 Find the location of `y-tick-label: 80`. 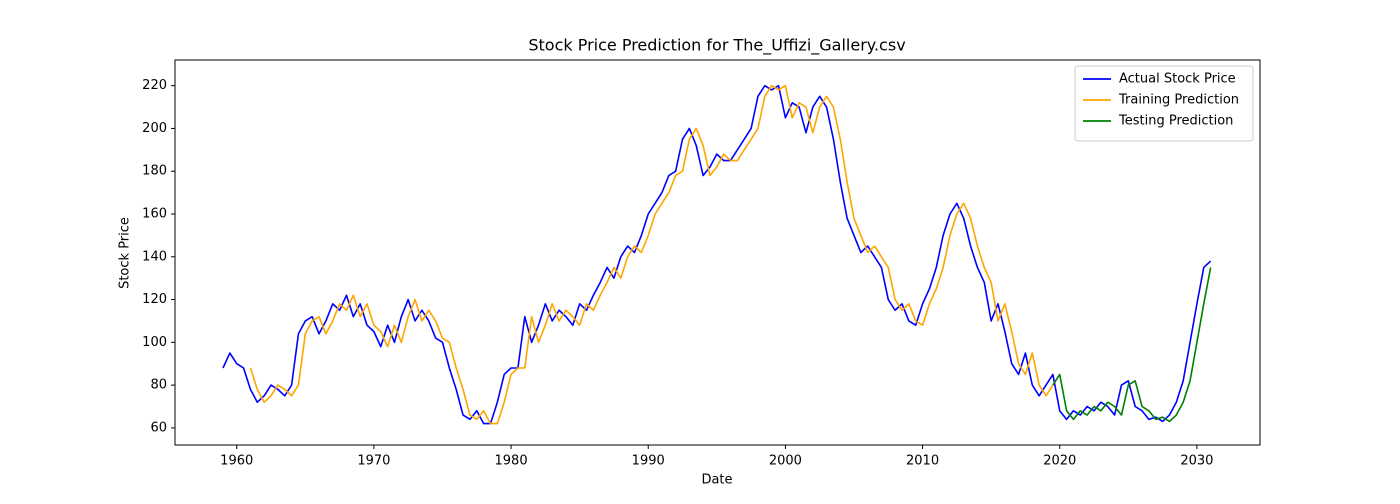

y-tick-label: 80 is located at coordinates (158, 385).